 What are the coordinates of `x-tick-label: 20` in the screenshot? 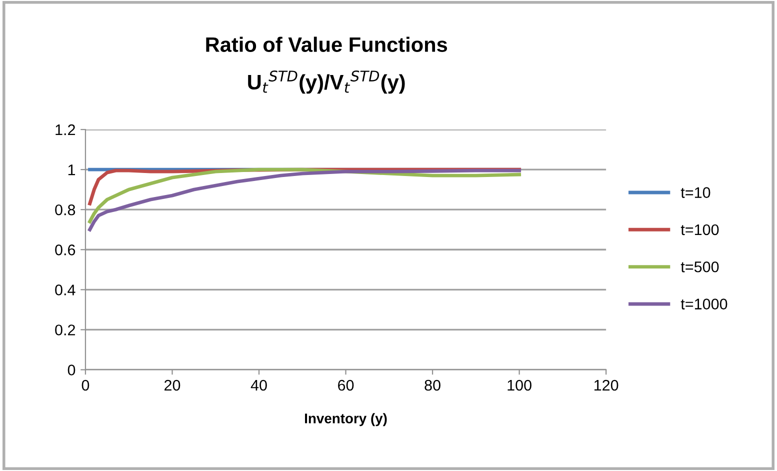 It's located at (172, 385).